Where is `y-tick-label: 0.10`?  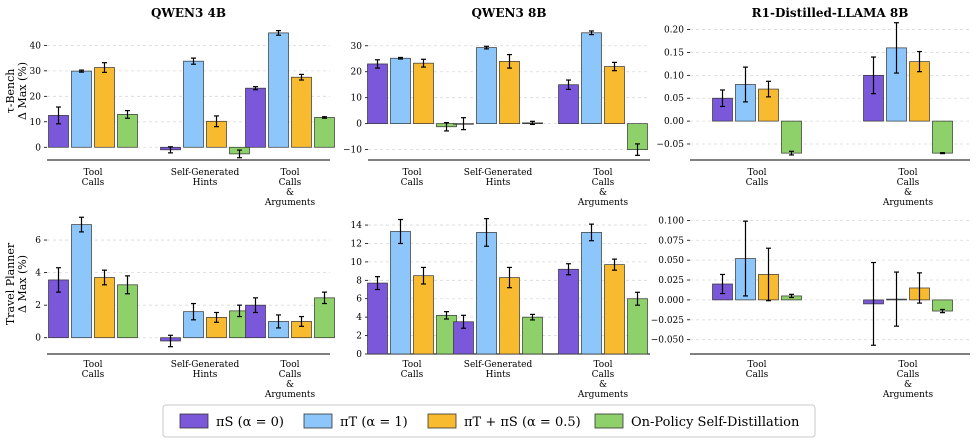 y-tick-label: 0.10 is located at coordinates (674, 76).